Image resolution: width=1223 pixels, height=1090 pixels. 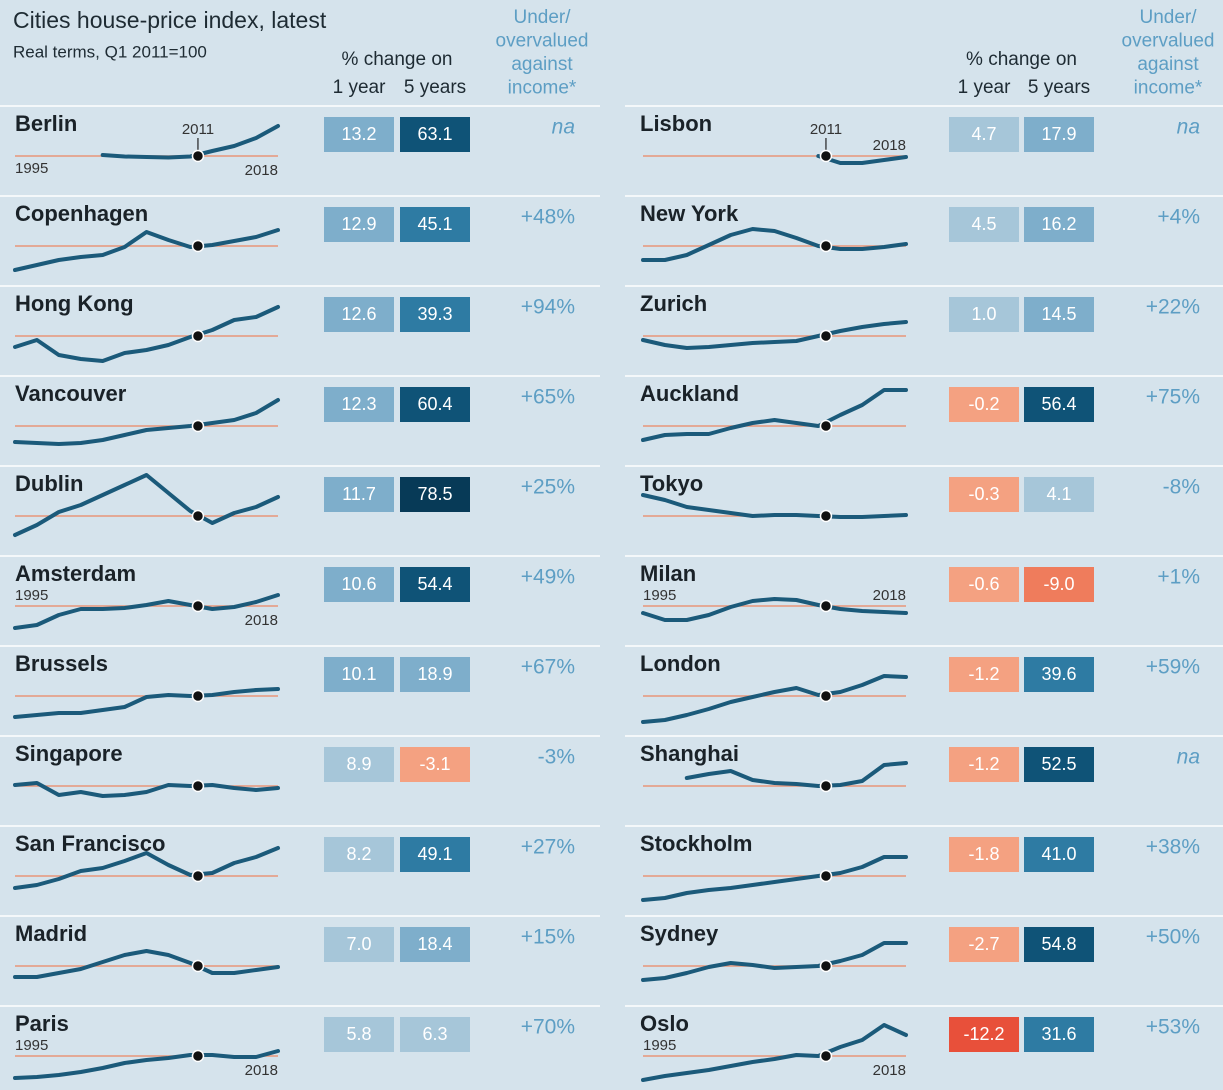 I want to click on change-value: 63.1, so click(x=434, y=134).